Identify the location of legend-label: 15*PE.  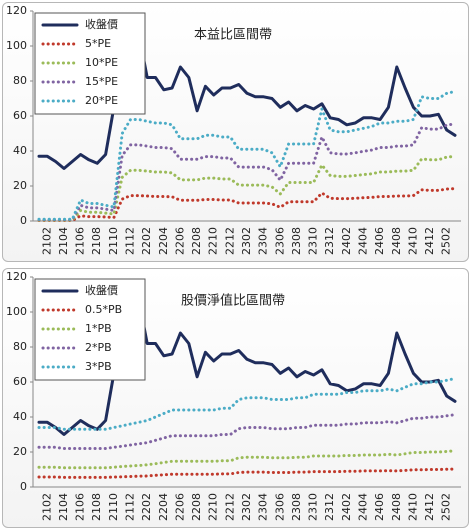
(101, 81).